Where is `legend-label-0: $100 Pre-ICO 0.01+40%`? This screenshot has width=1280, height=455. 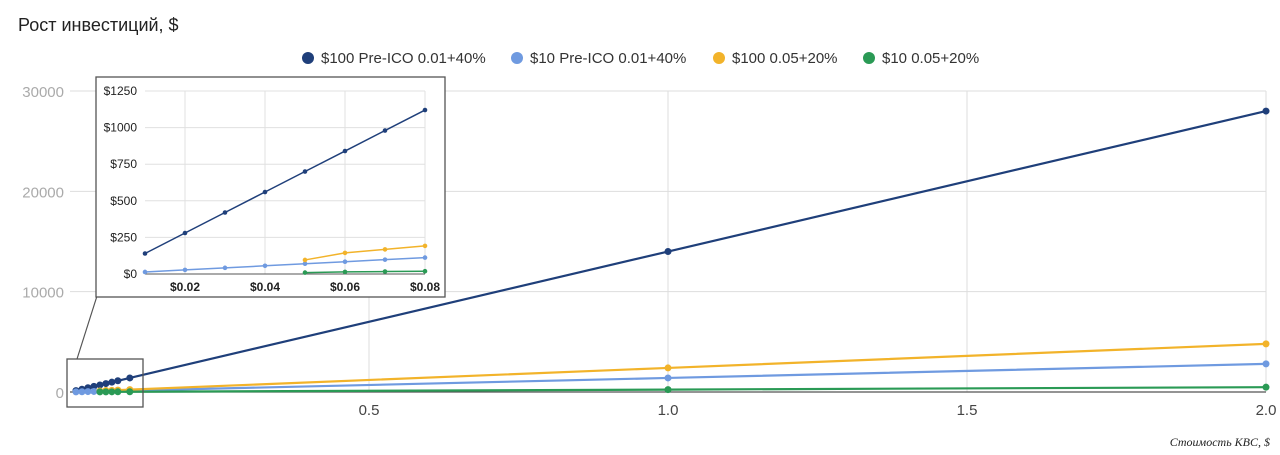 legend-label-0: $100 Pre-ICO 0.01+40% is located at coordinates (403, 58).